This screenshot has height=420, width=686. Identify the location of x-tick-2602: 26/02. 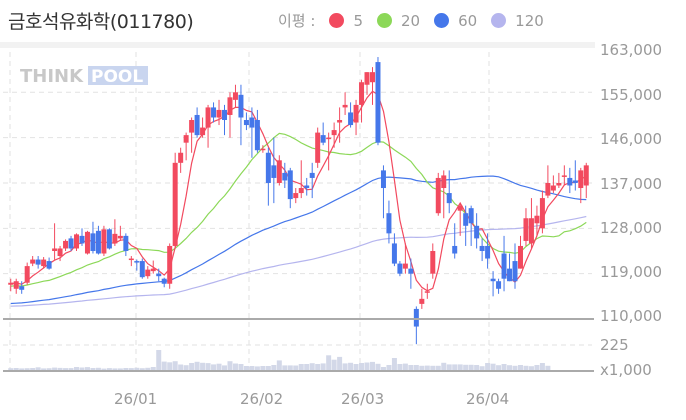
(262, 399).